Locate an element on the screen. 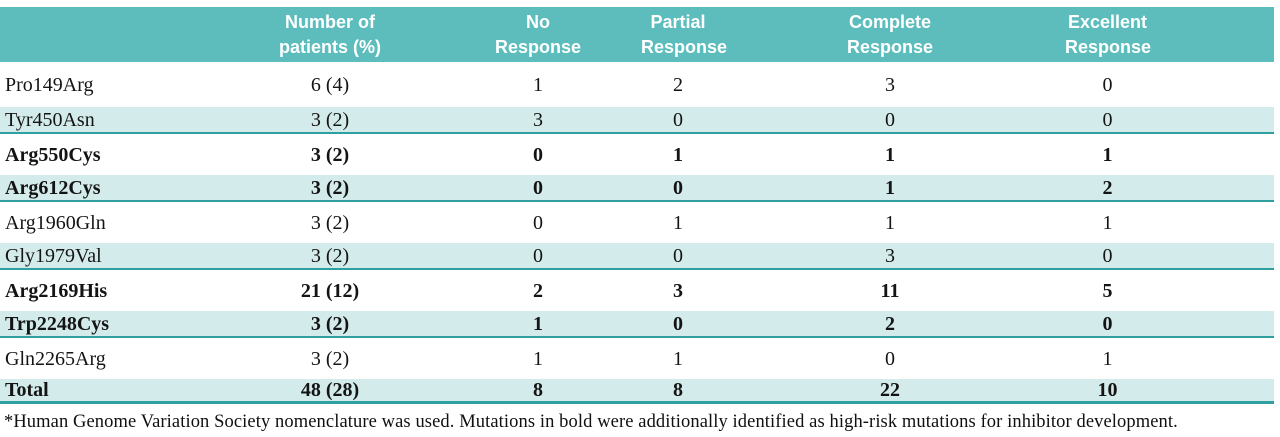  total-row: Total 48 (28) 8 8 22 10 is located at coordinates (637, 391).